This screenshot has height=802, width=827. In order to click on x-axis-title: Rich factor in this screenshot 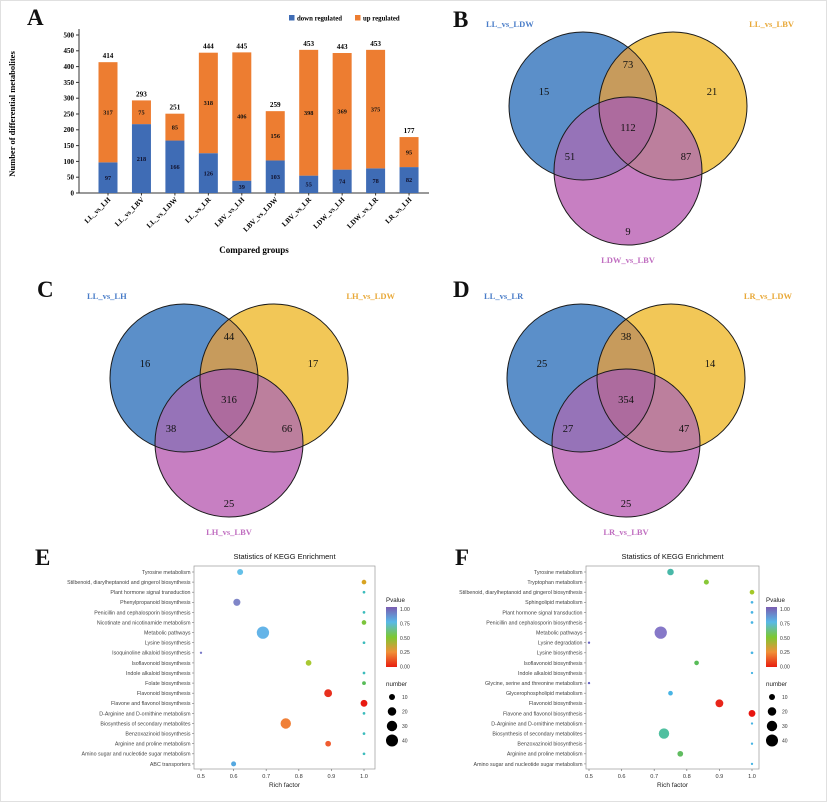, I will do `click(285, 785)`.